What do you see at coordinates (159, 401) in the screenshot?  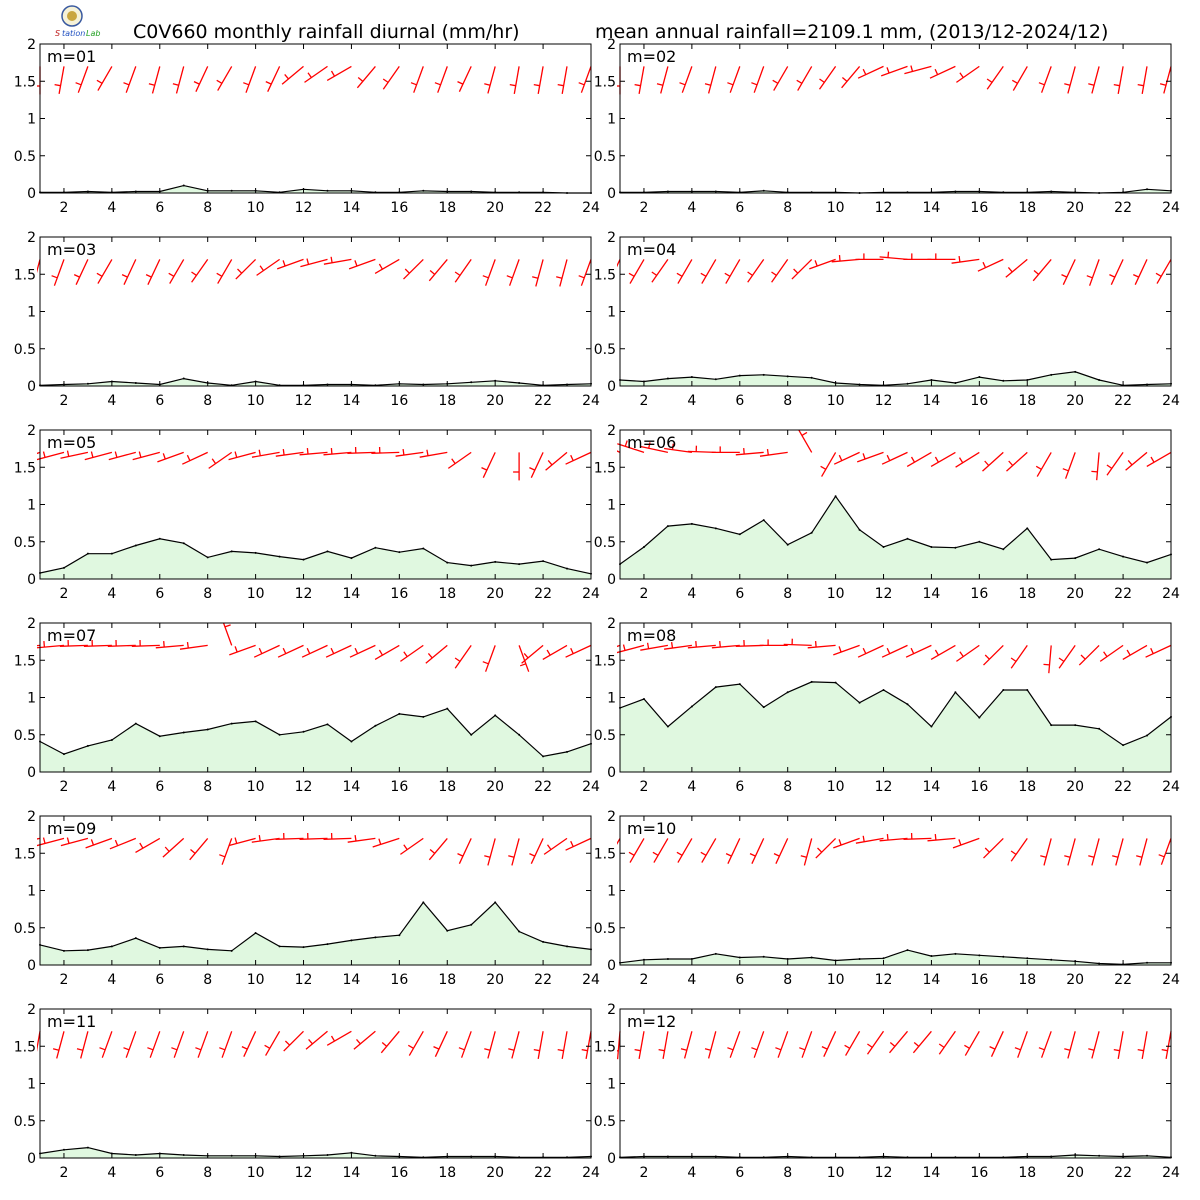 I see `x-tick-label: 6` at bounding box center [159, 401].